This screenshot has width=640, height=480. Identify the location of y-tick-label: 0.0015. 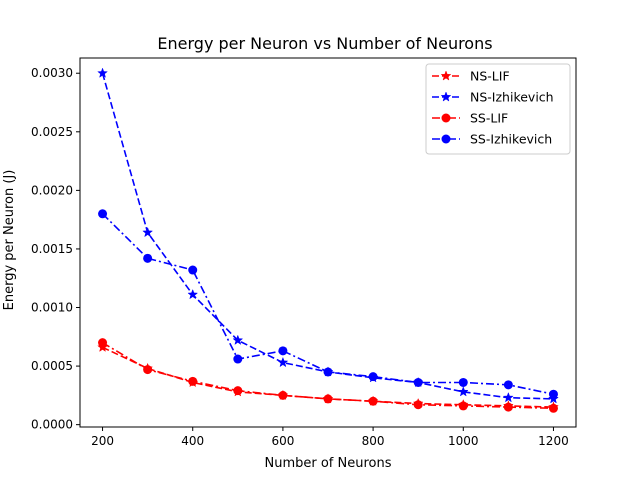
(52, 249).